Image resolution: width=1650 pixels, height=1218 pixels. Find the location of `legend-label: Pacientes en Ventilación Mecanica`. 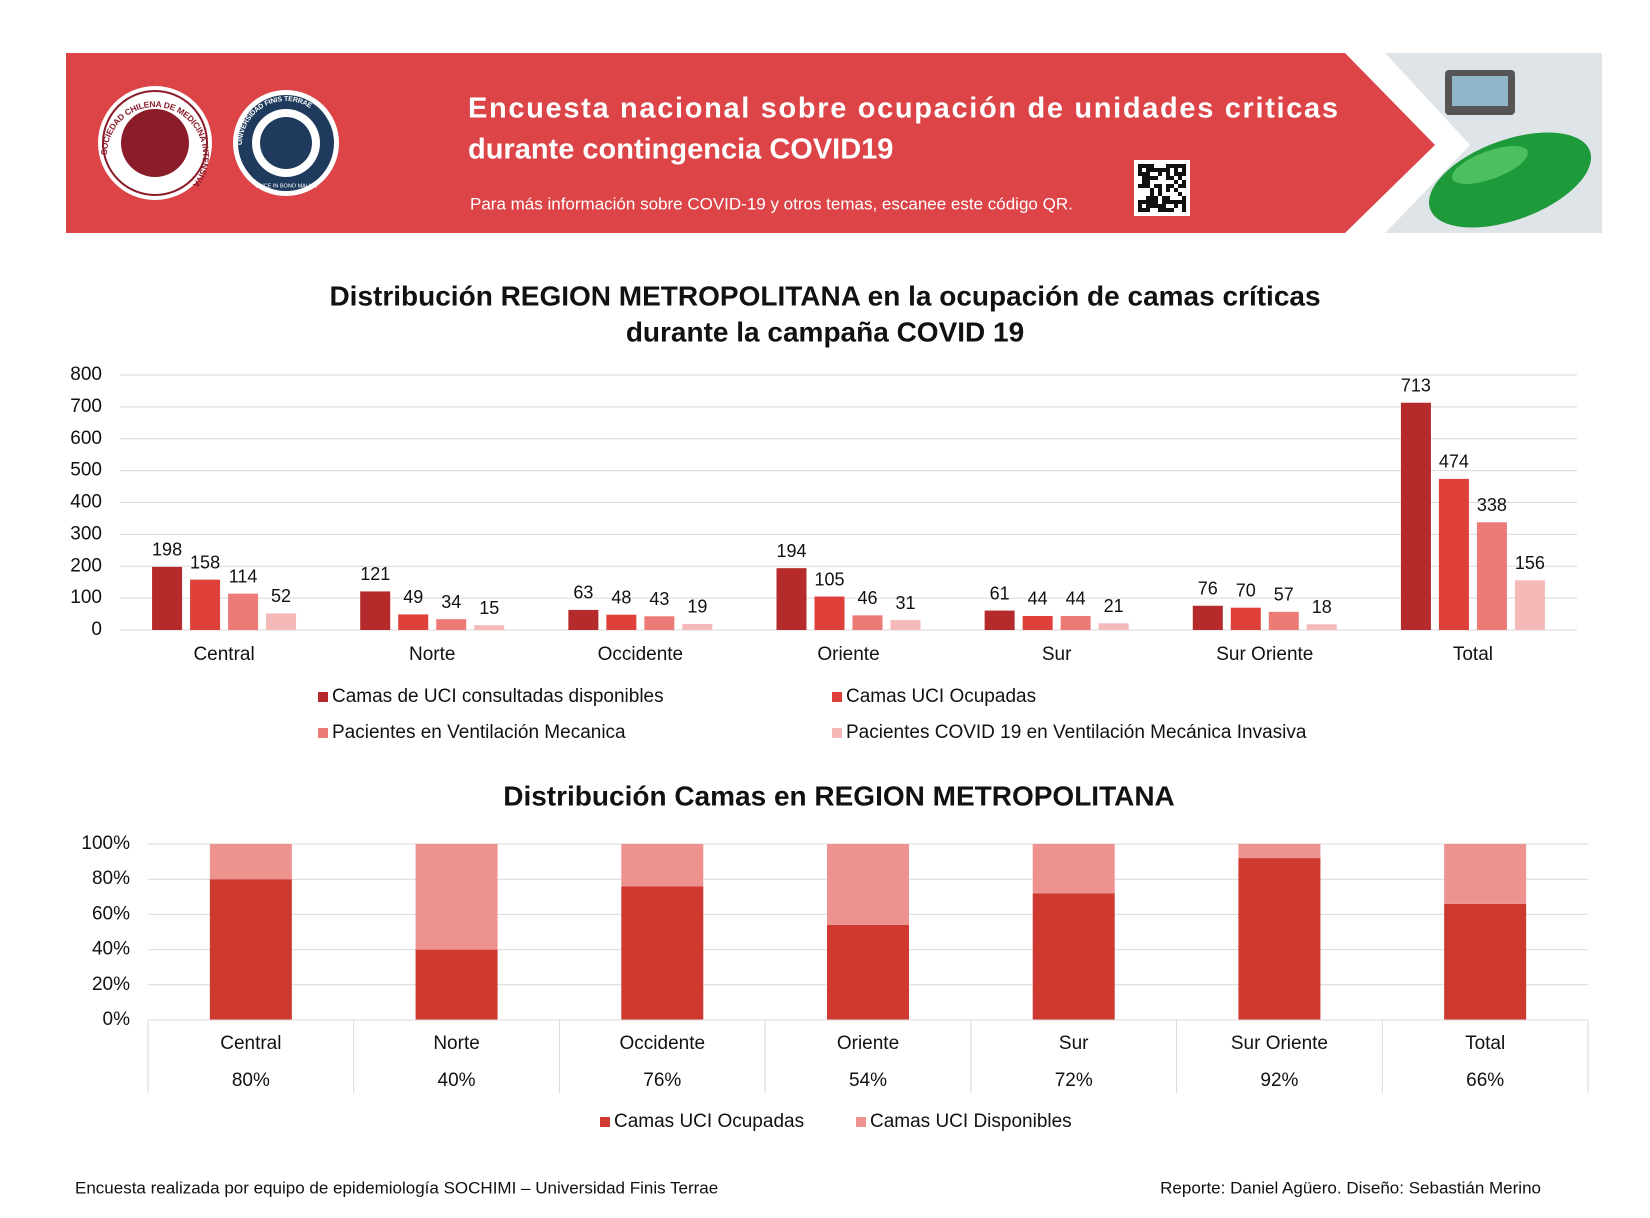

legend-label: Pacientes en Ventilación Mecanica is located at coordinates (479, 732).